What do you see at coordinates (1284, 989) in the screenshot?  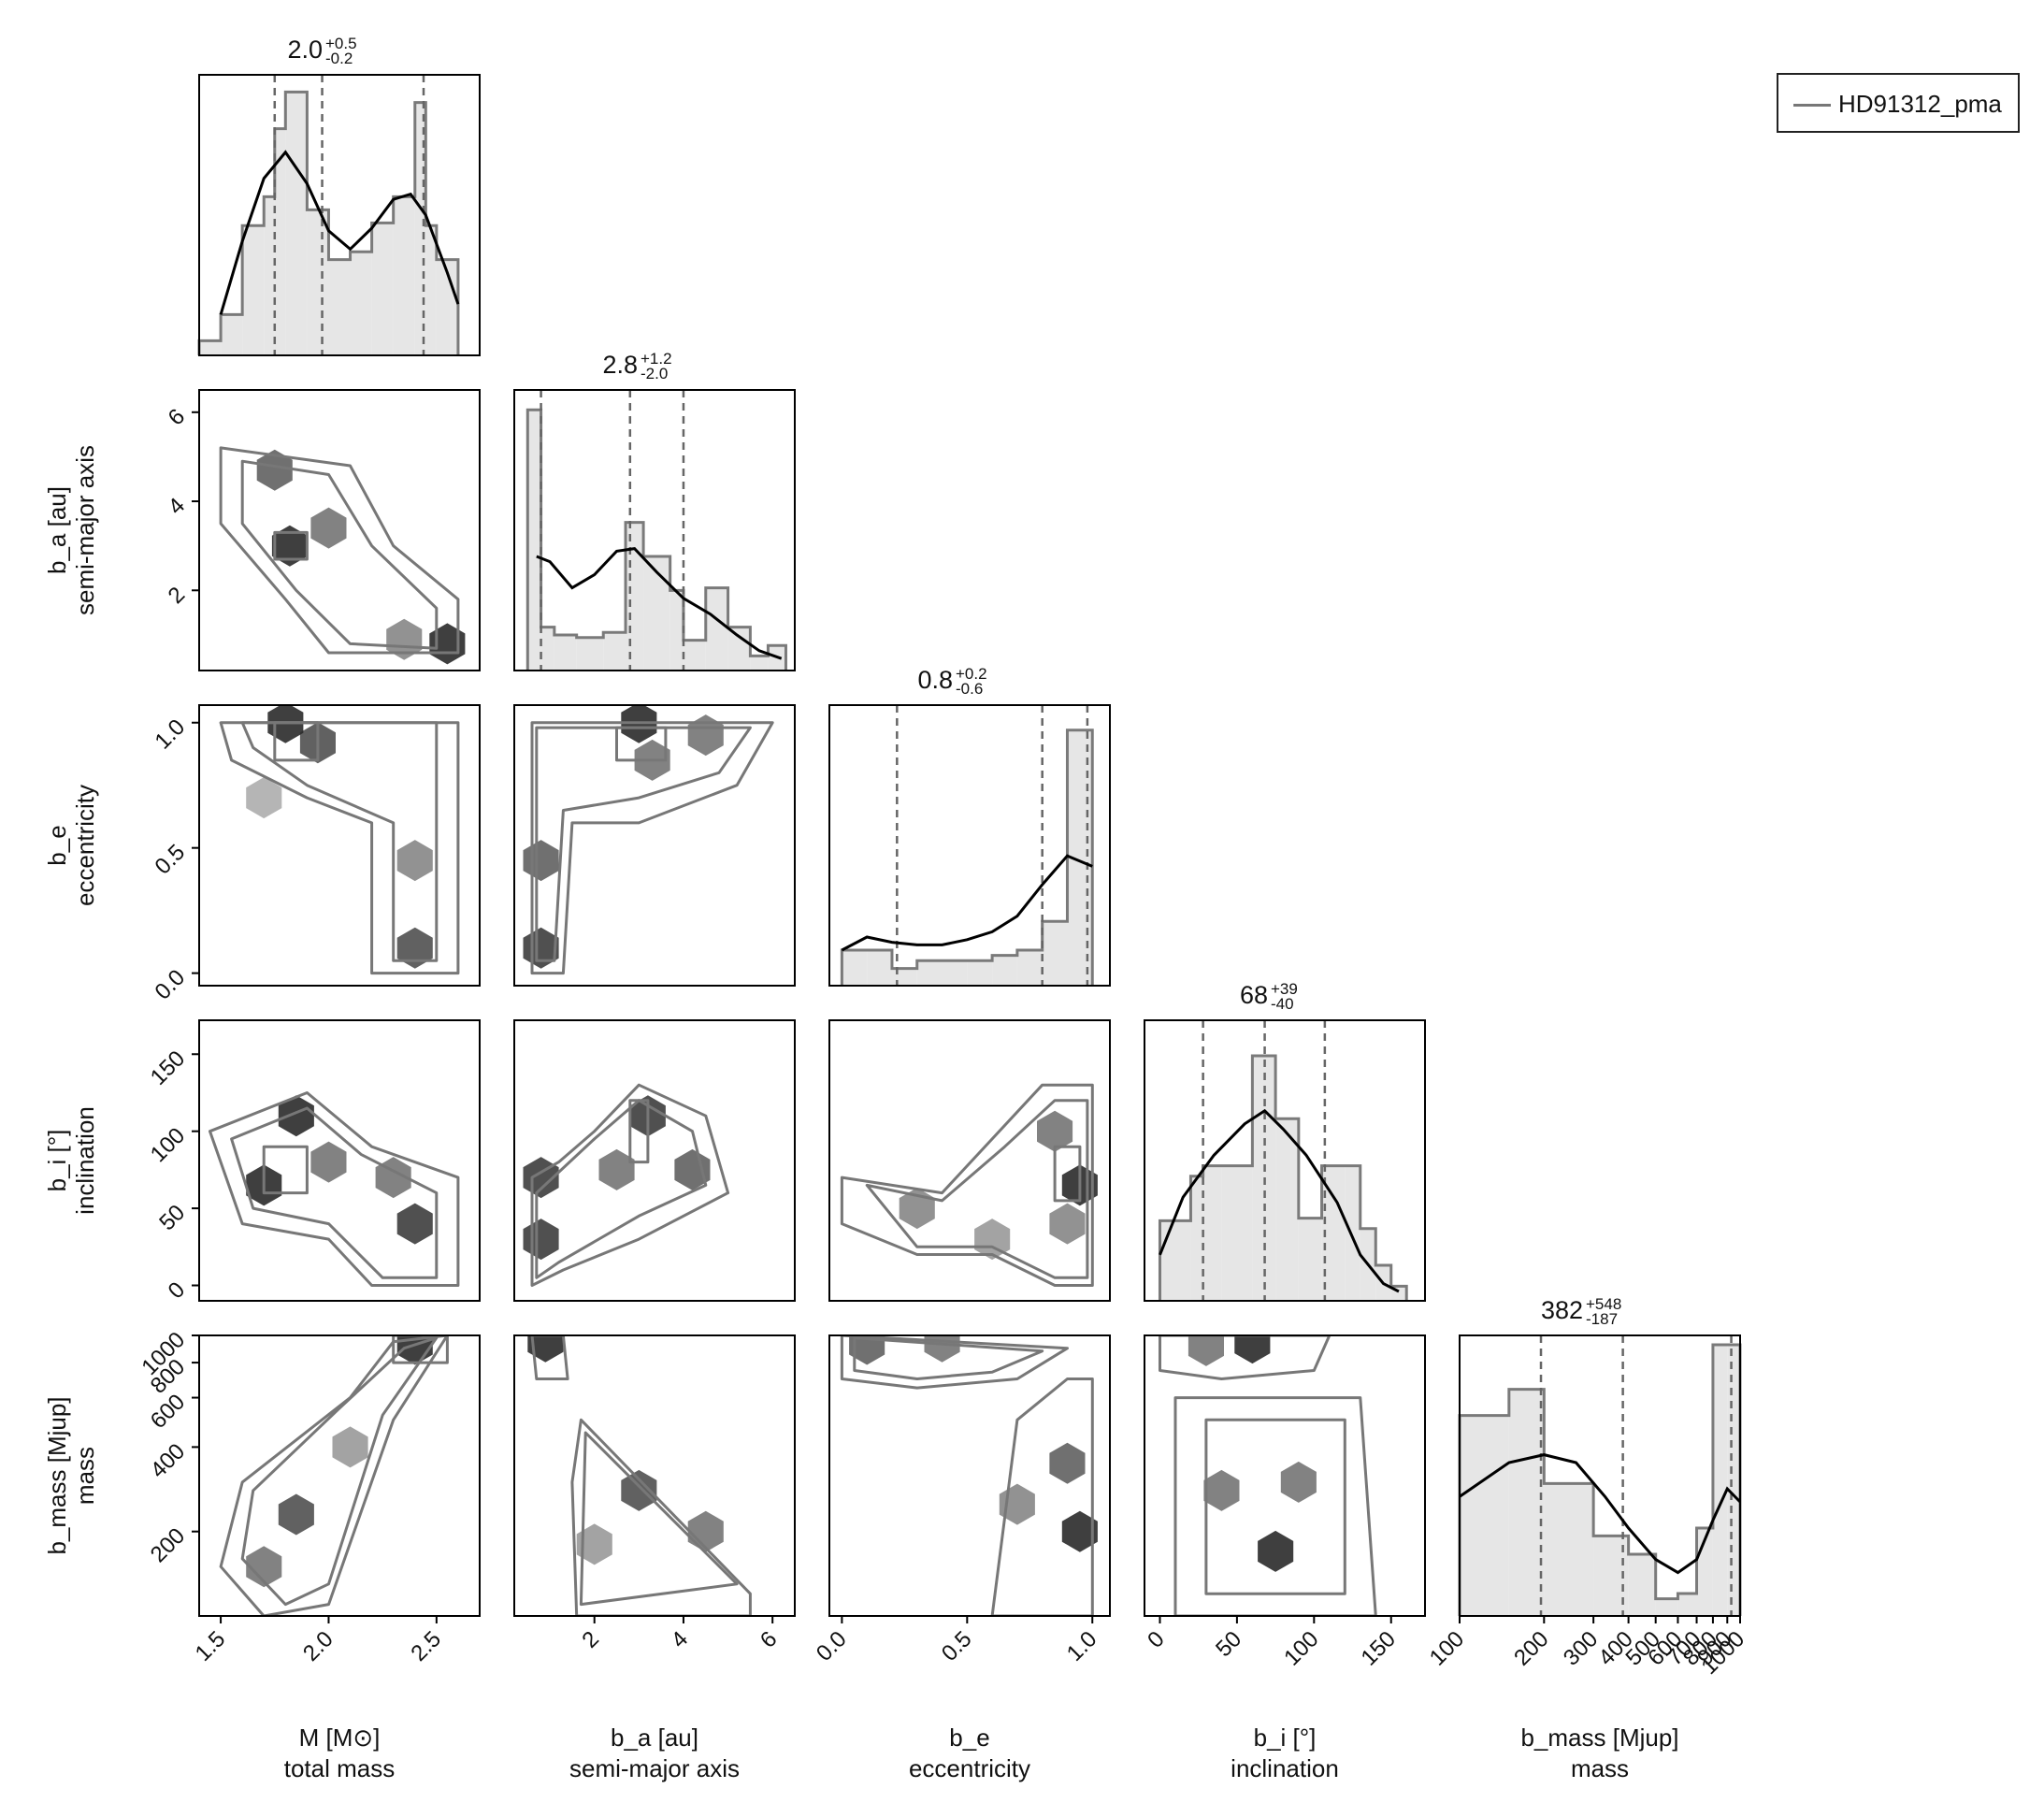 I see `summary-plus: +39` at bounding box center [1284, 989].